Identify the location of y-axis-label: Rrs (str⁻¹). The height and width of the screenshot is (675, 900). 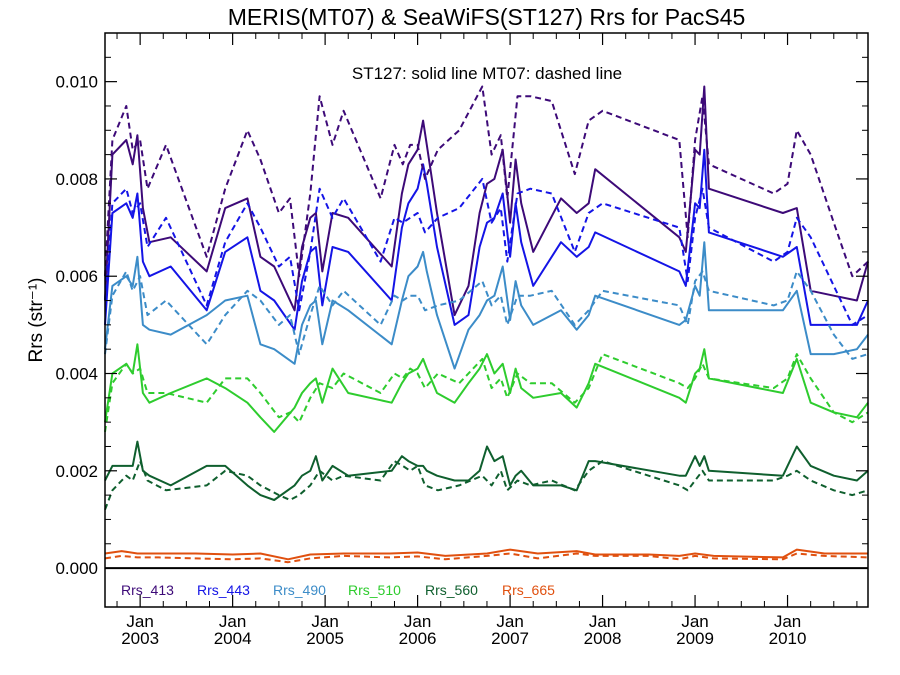
(36, 320).